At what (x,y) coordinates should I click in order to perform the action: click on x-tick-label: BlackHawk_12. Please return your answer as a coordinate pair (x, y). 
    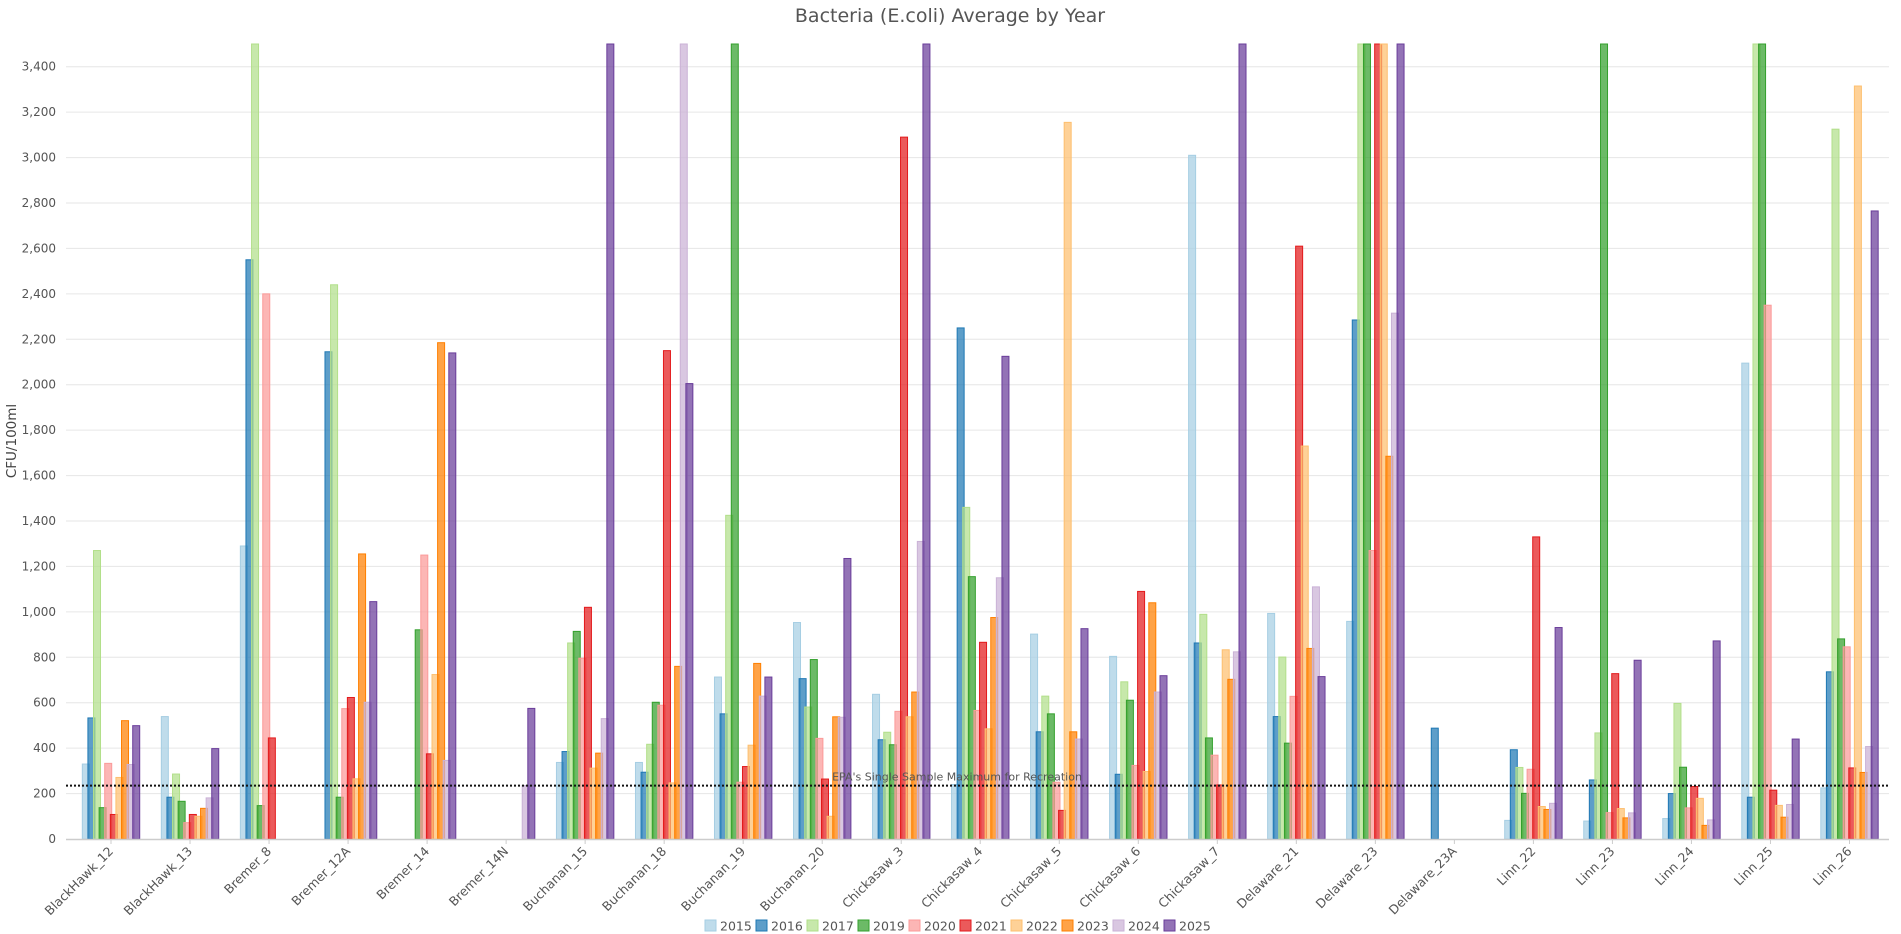
    Looking at the image, I should click on (79, 881).